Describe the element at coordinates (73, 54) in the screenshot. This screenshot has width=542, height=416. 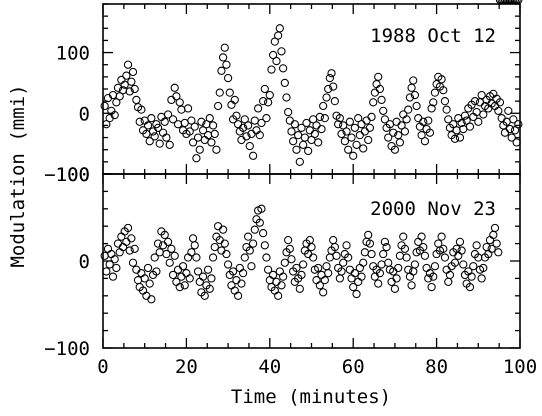
I see `top-y-tick-label: 100` at that location.